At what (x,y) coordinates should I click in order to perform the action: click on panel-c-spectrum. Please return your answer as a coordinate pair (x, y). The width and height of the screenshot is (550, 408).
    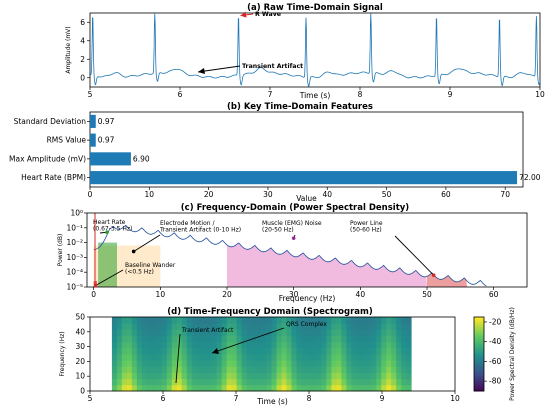
    Looking at the image, I should click on (290, 255).